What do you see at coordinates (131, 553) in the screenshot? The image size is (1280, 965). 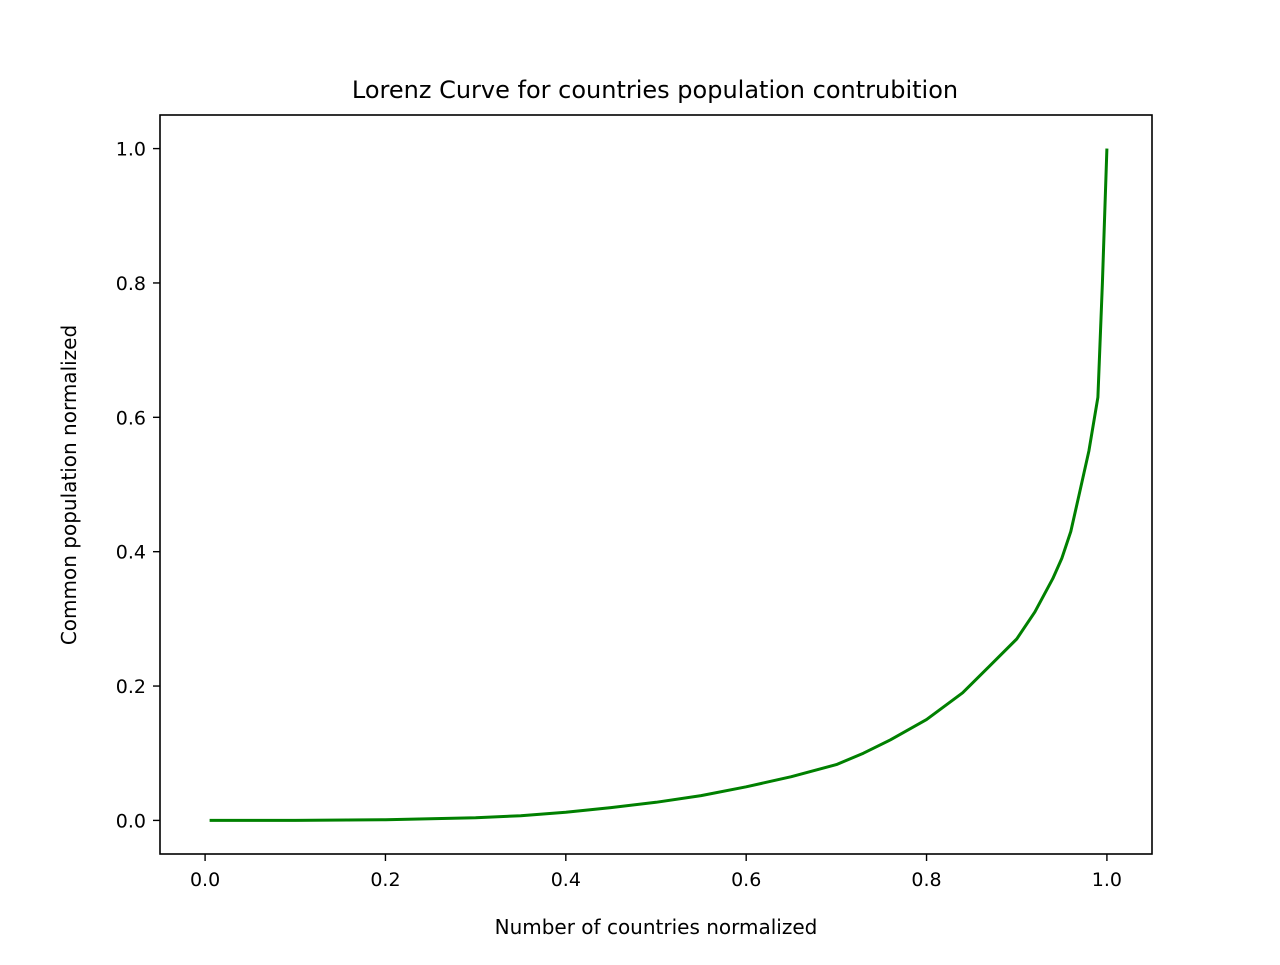 I see `y-tick-label: 0.4` at bounding box center [131, 553].